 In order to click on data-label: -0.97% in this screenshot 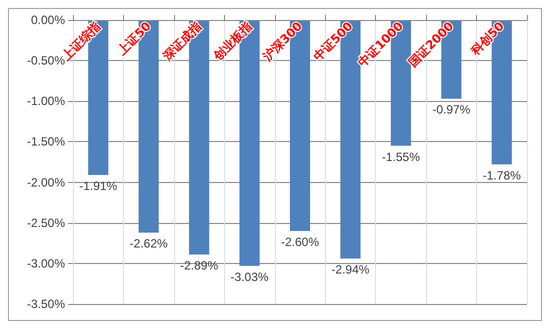, I will do `click(451, 109)`.